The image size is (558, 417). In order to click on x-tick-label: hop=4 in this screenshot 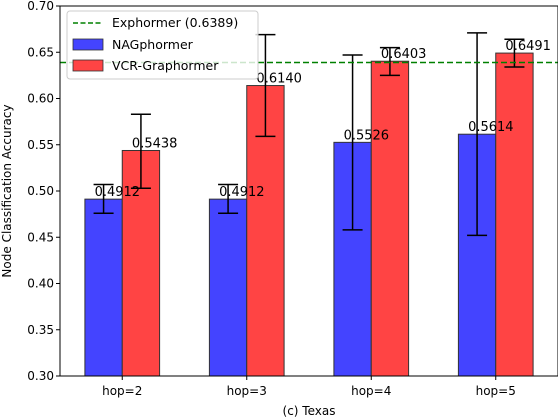, I will do `click(371, 391)`.